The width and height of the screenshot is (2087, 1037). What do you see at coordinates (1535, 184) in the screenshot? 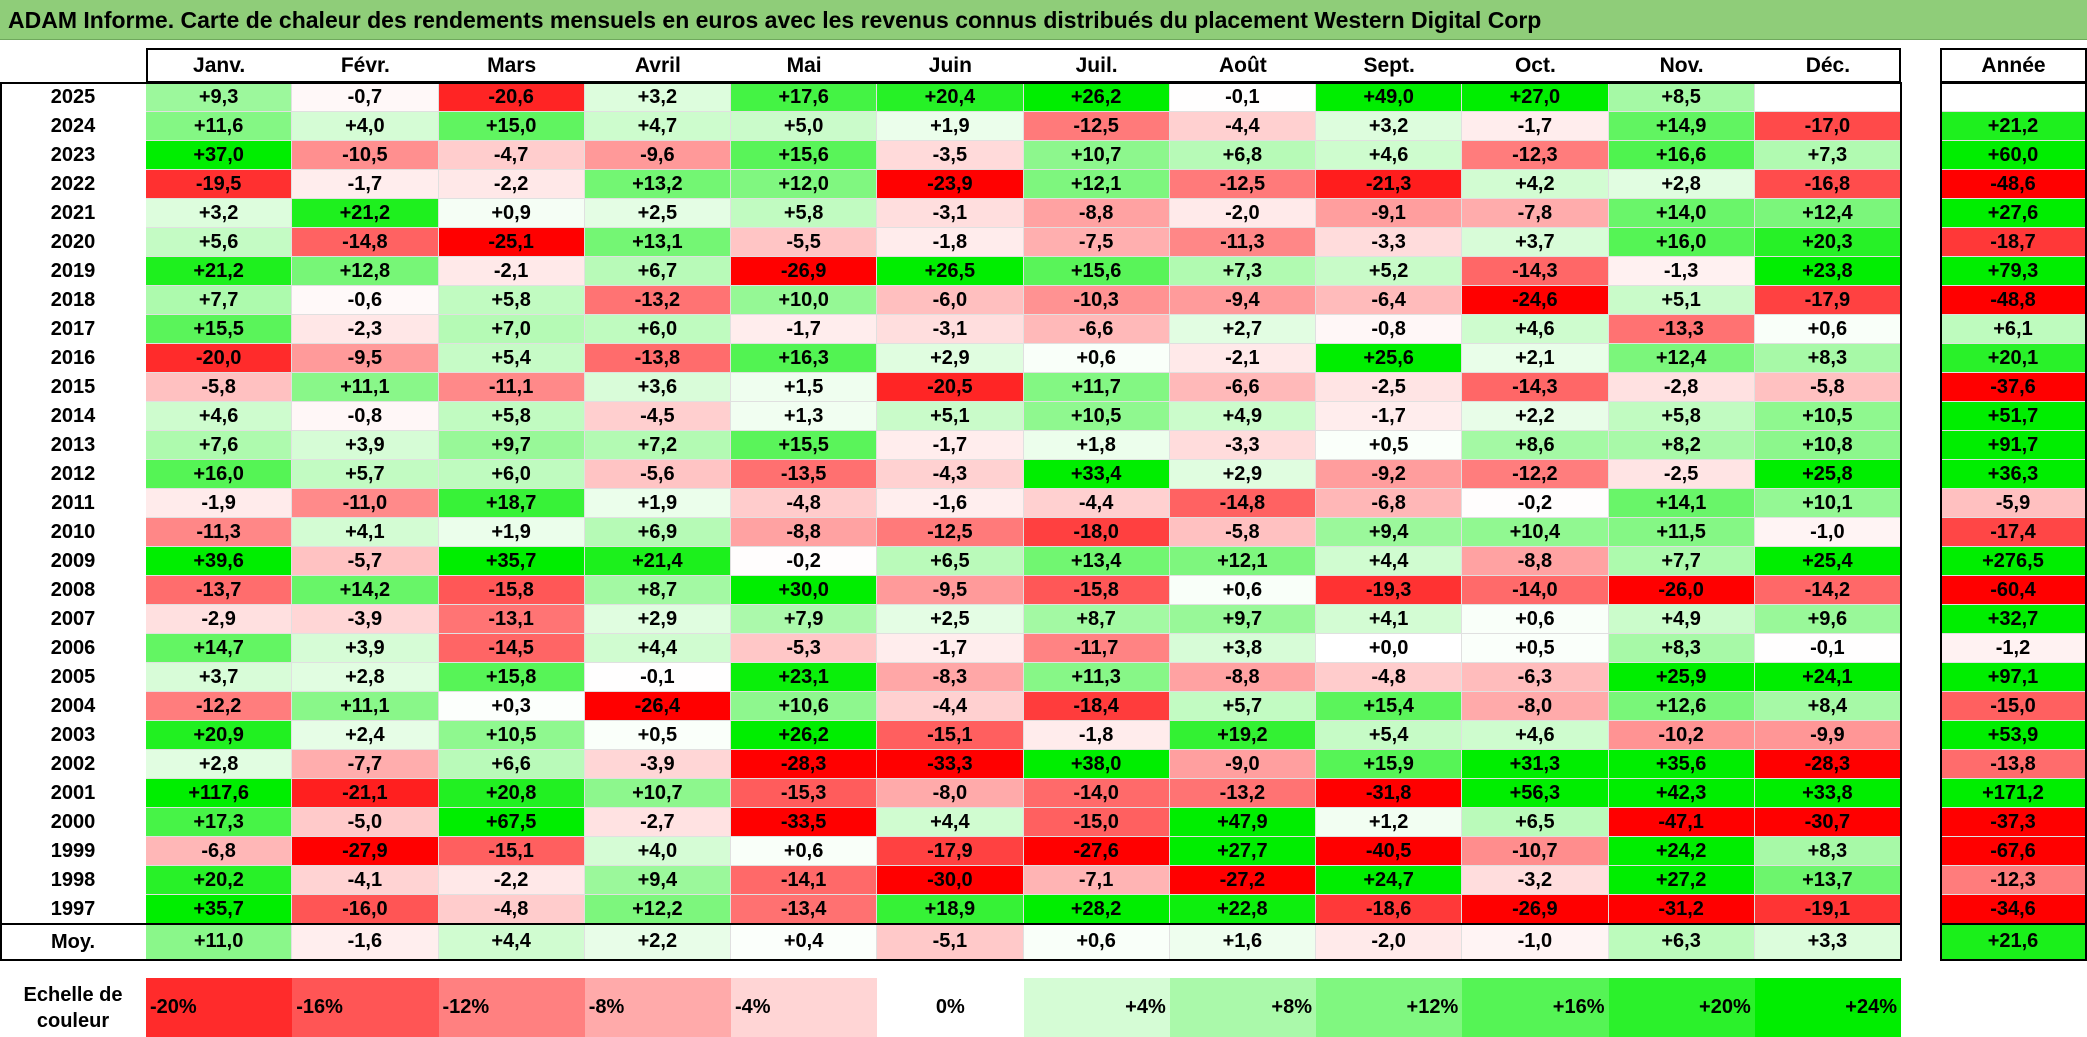
I see `heatmap-cell: +4,2` at bounding box center [1535, 184].